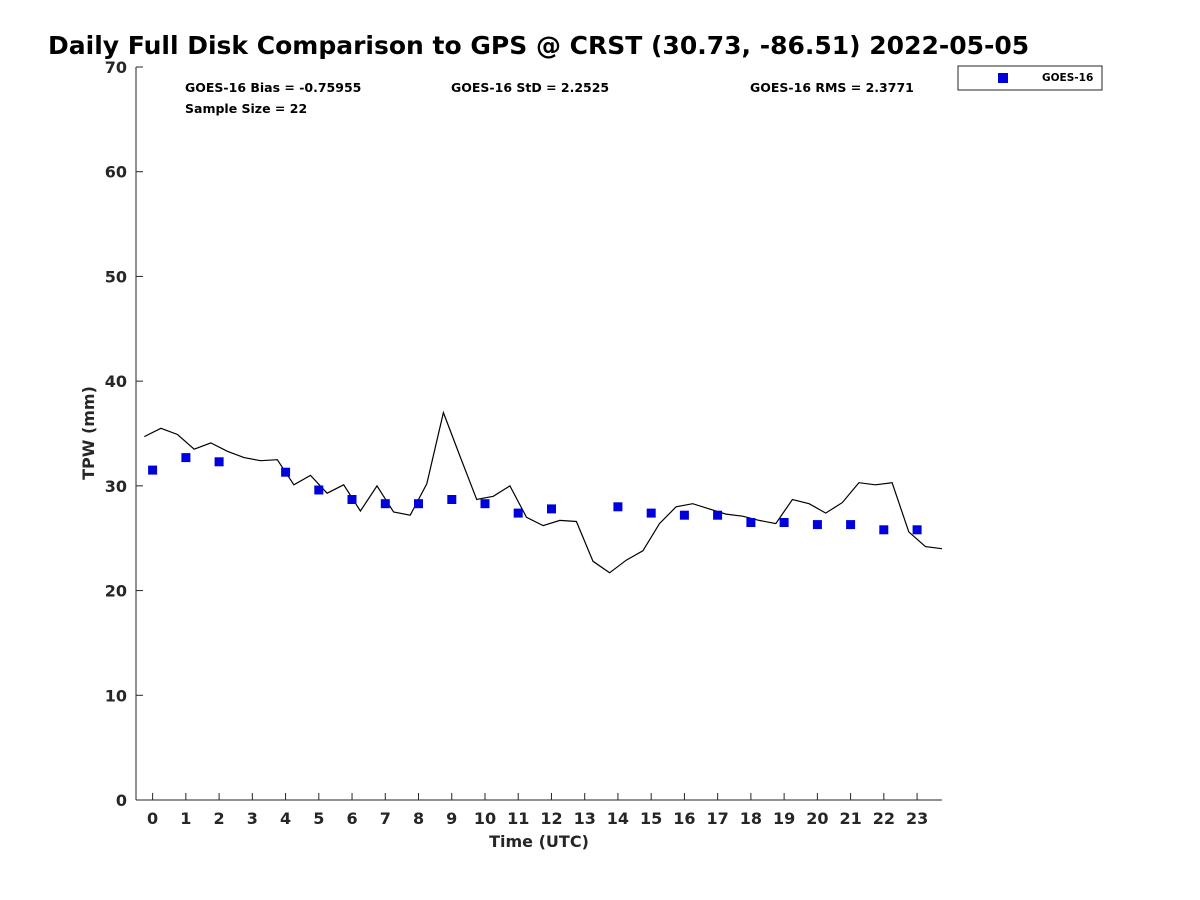 This screenshot has width=1200, height=900. I want to click on y-tick-label: 50, so click(116, 276).